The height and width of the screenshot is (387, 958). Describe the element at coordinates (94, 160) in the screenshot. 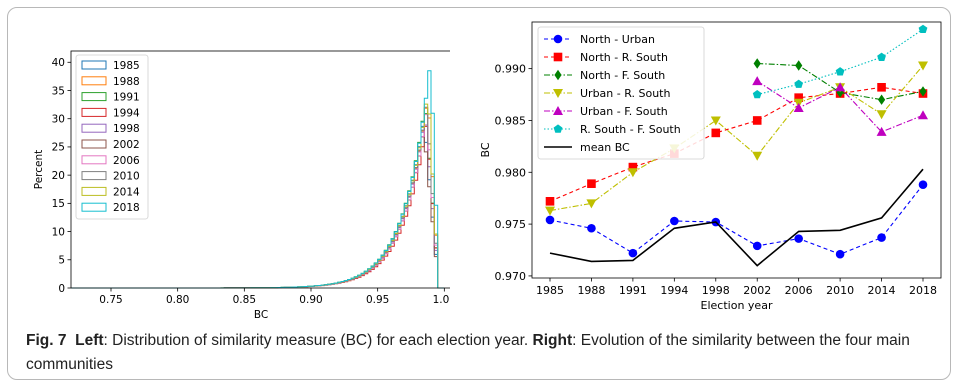

I see `legend-swatch-2006` at that location.